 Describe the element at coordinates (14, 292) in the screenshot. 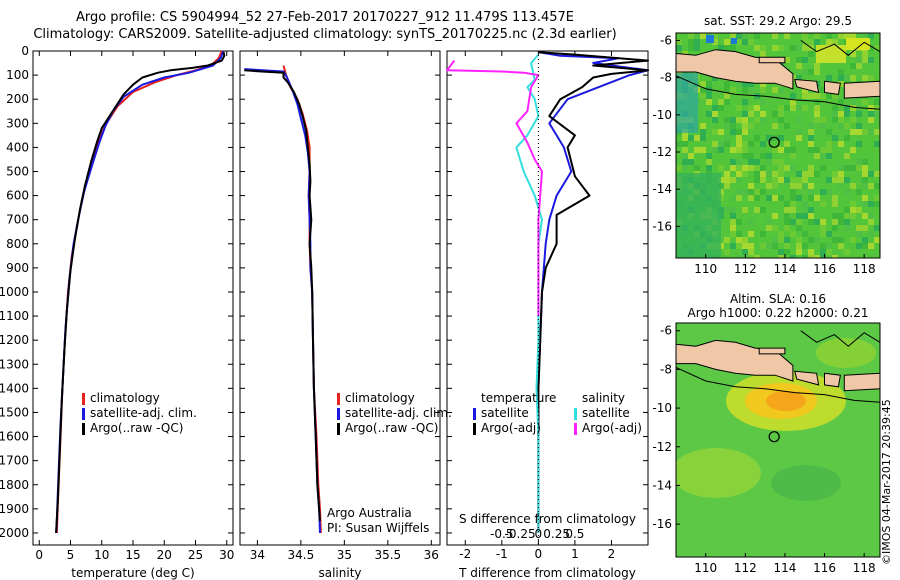

I see `y-tick-label: 1000` at that location.